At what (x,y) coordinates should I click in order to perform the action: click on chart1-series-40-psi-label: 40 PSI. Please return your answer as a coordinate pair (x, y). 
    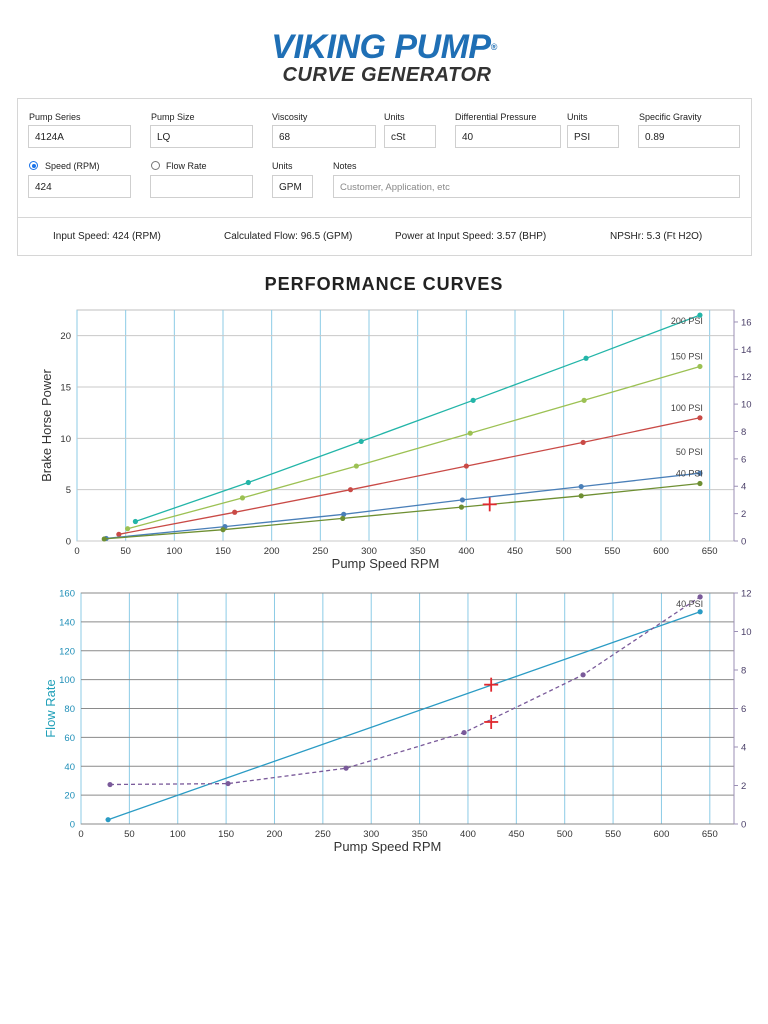
    Looking at the image, I should click on (689, 474).